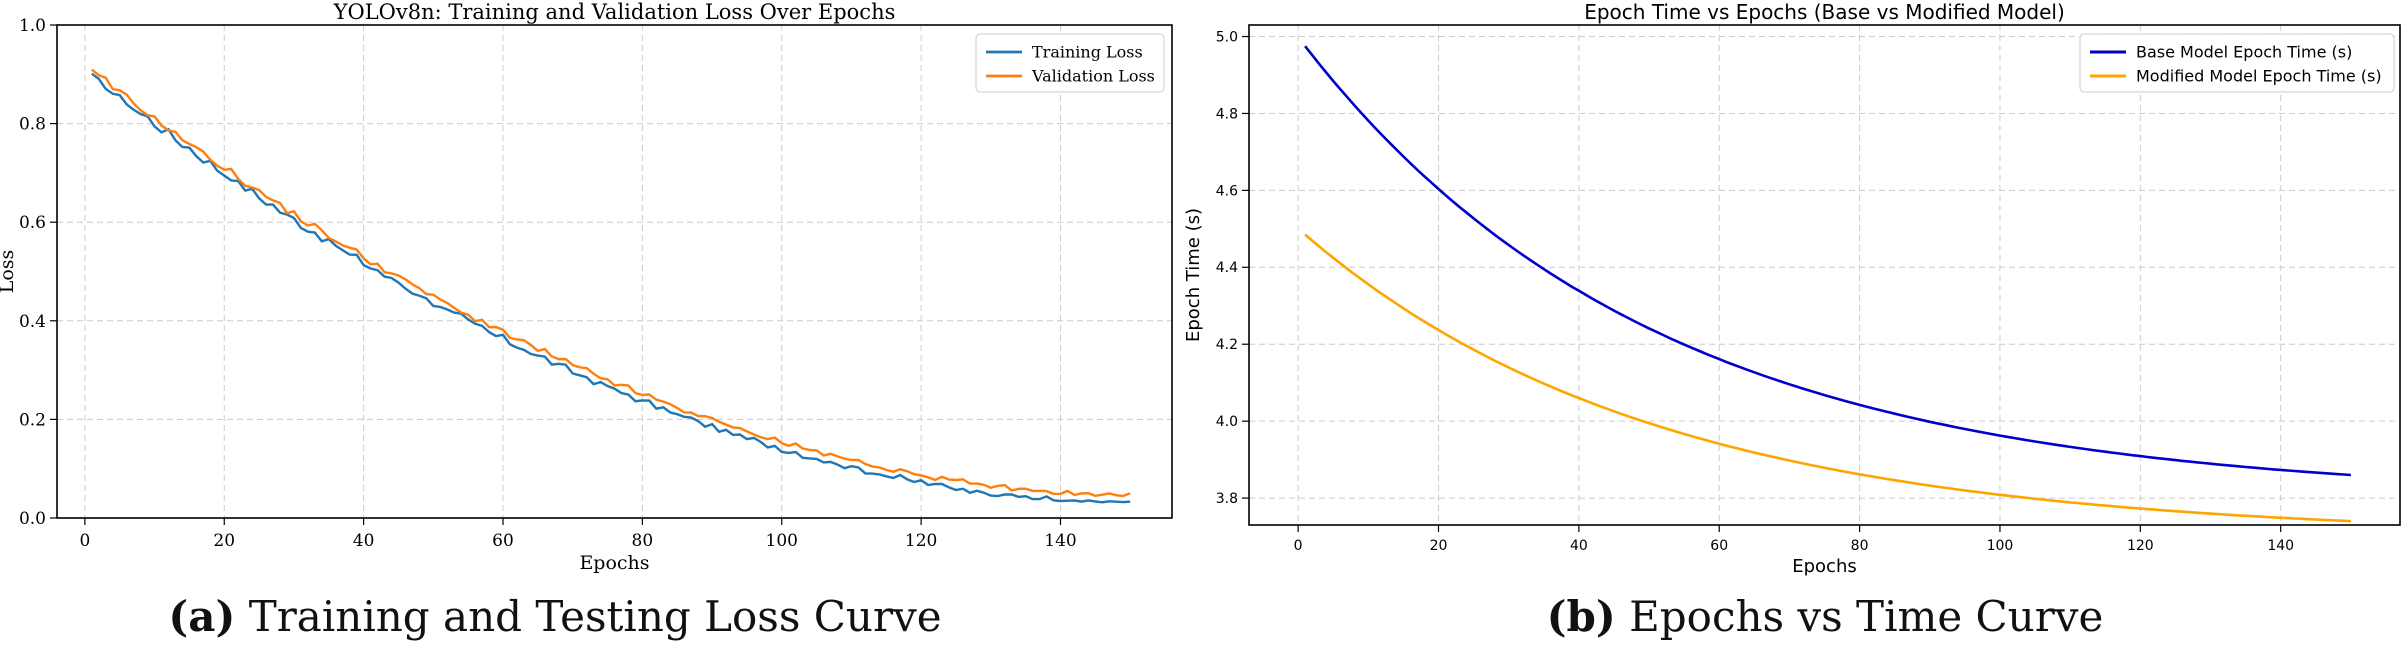 The height and width of the screenshot is (648, 2407). Describe the element at coordinates (1866, 616) in the screenshot. I see `caption-b-text: Epochs vs Time Curve` at that location.